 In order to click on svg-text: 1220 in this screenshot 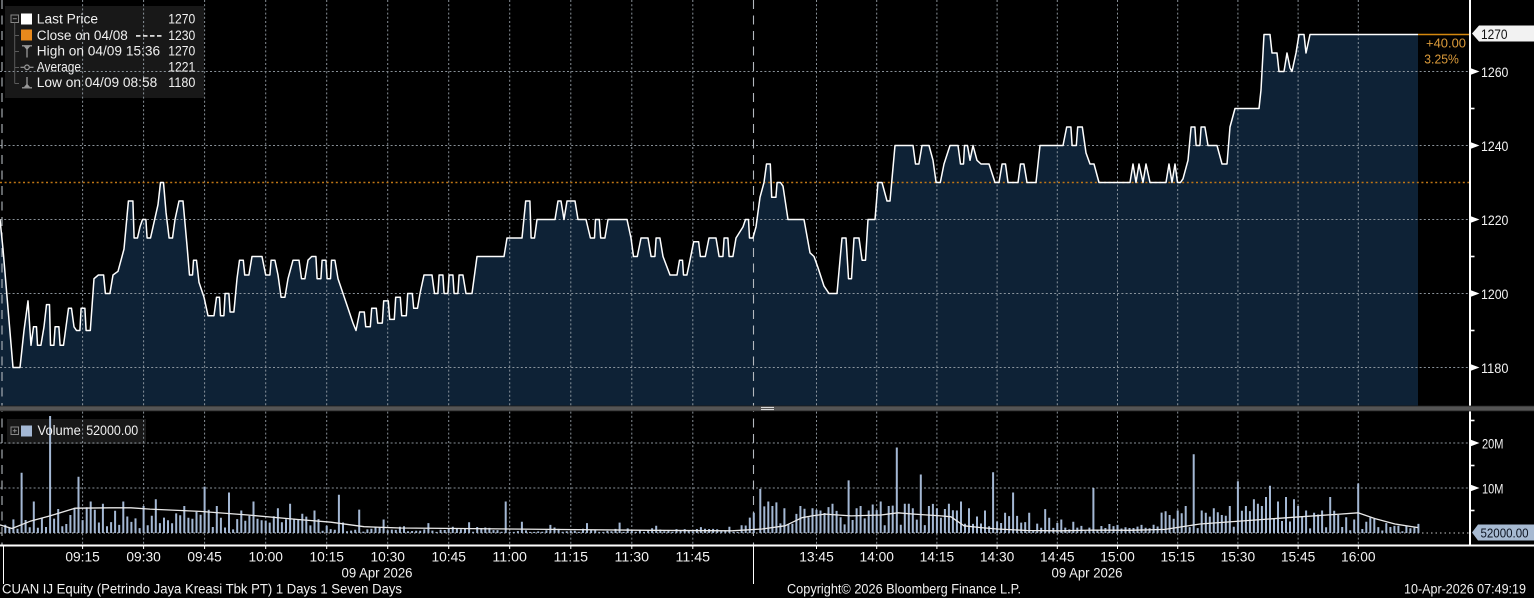, I will do `click(1494, 220)`.